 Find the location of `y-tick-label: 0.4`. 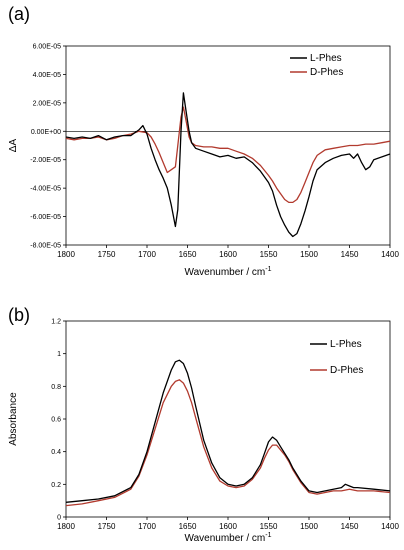

y-tick-label: 0.4 is located at coordinates (56, 452).